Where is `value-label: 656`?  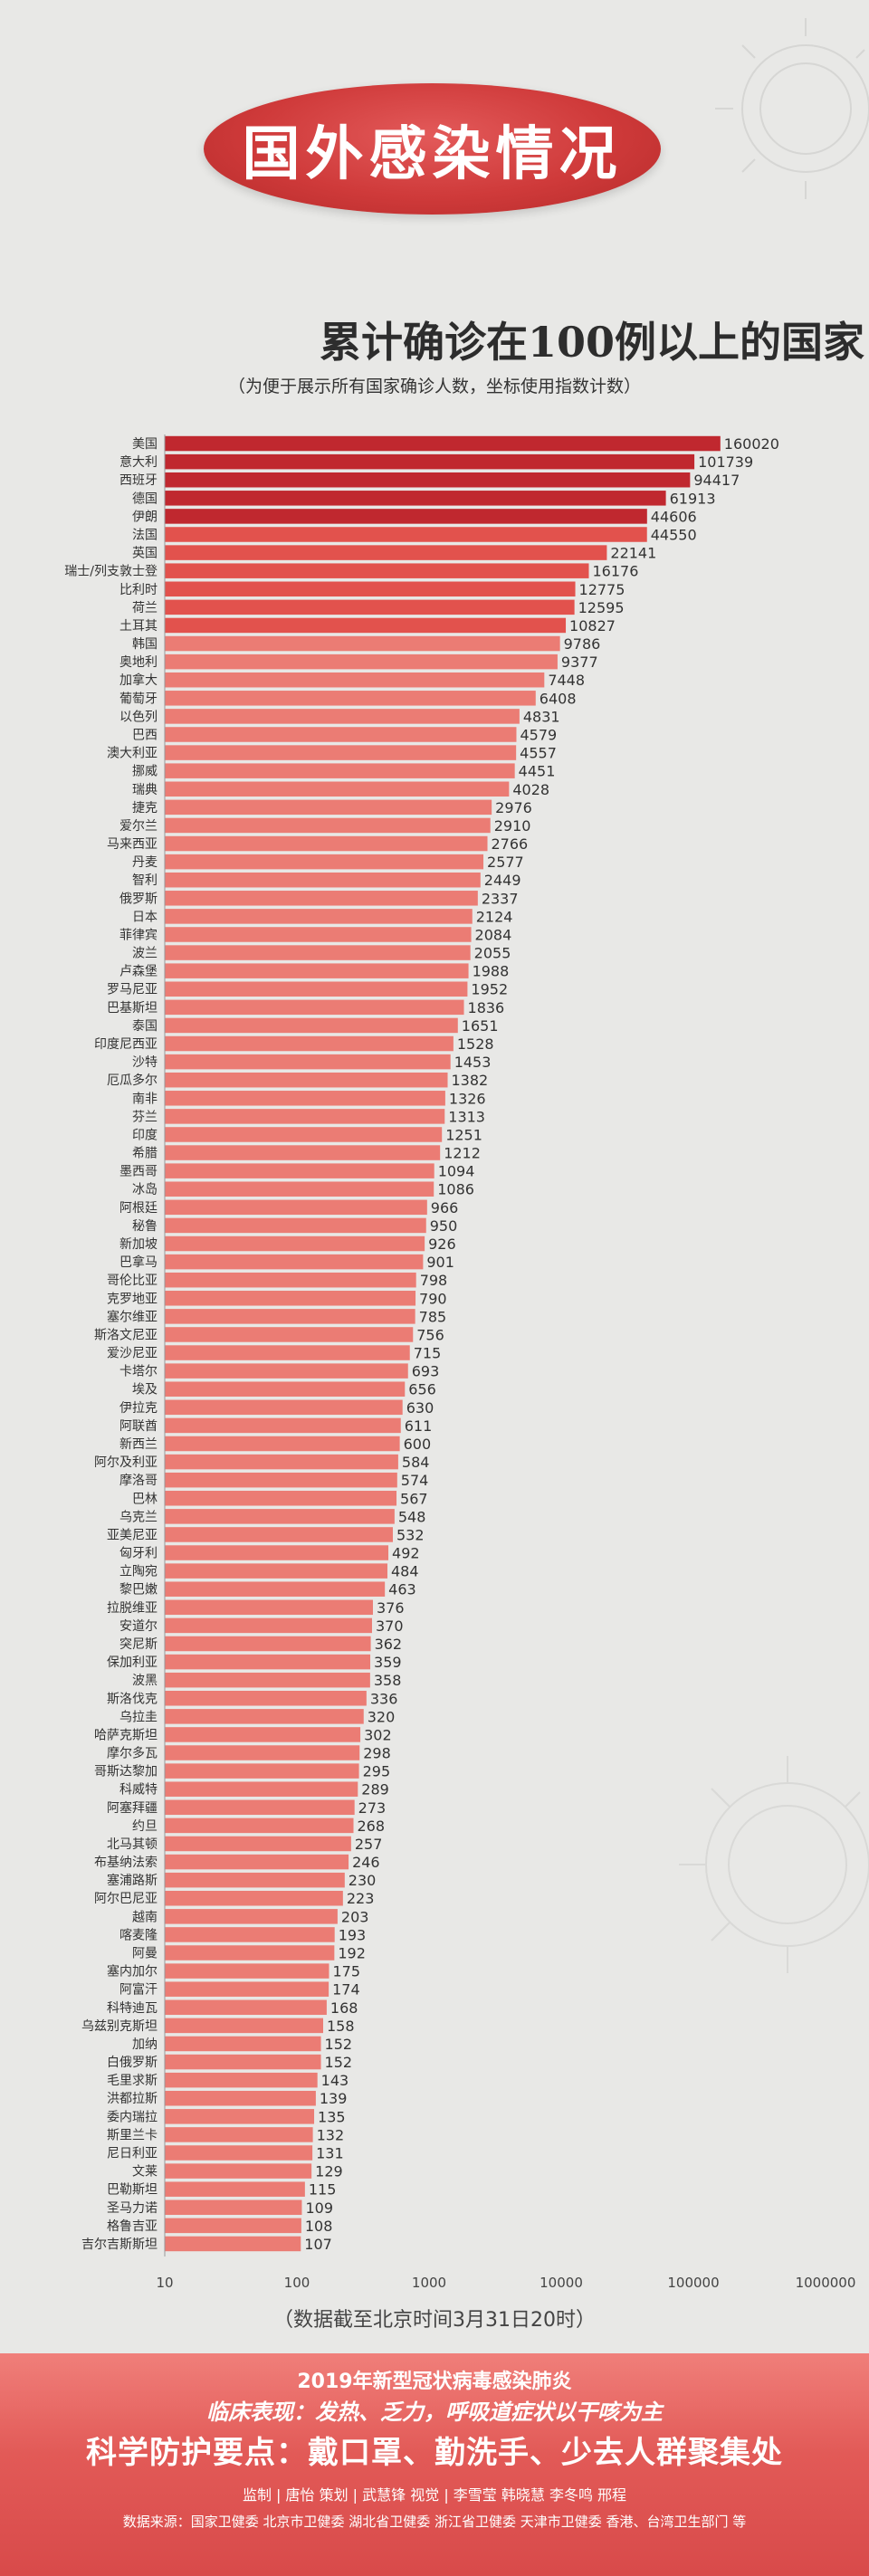 value-label: 656 is located at coordinates (422, 1390).